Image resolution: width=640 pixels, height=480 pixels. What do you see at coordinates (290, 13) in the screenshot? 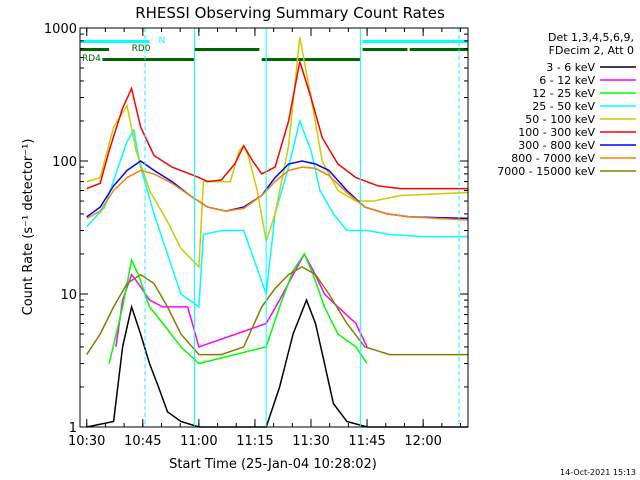
I see `chart-title: RHESSI Observing Summary Count Rates` at bounding box center [290, 13].